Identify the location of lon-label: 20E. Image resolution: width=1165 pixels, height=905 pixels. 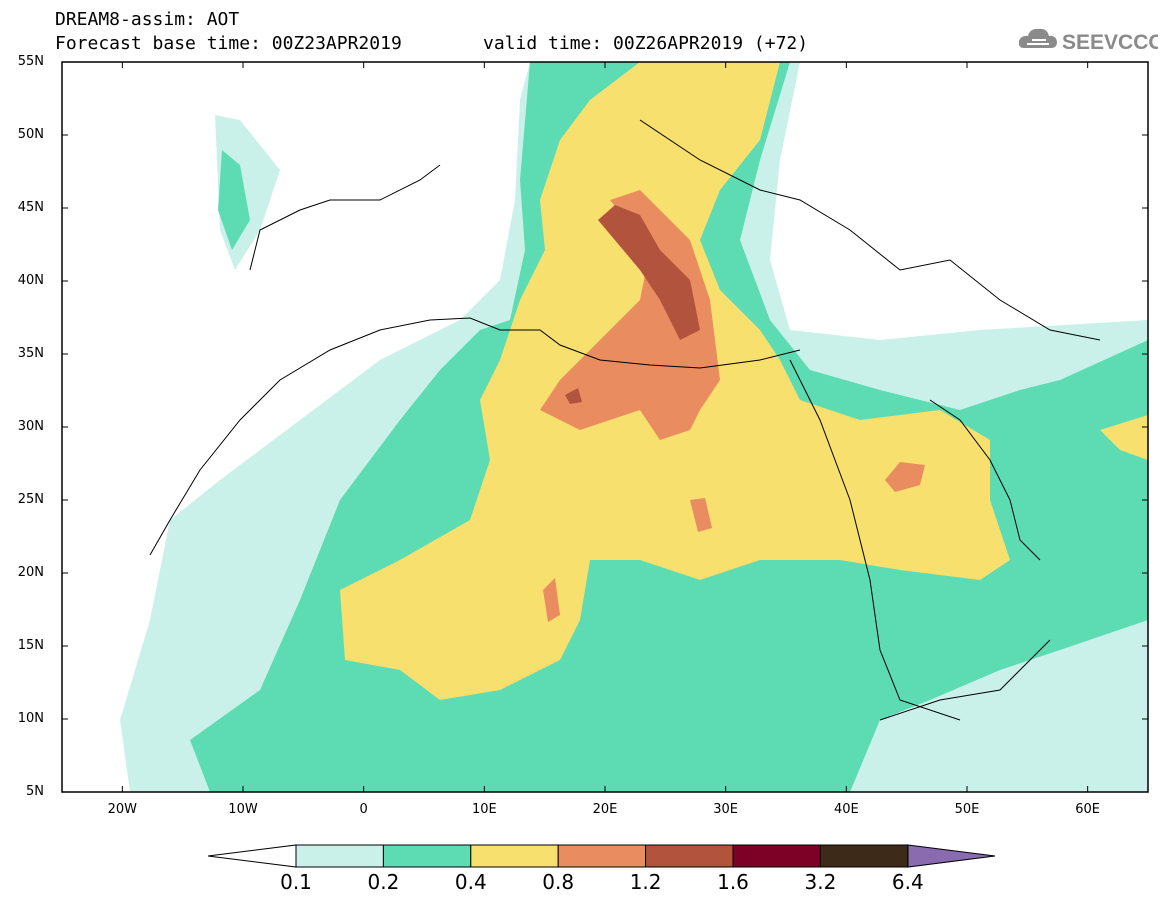
(605, 809).